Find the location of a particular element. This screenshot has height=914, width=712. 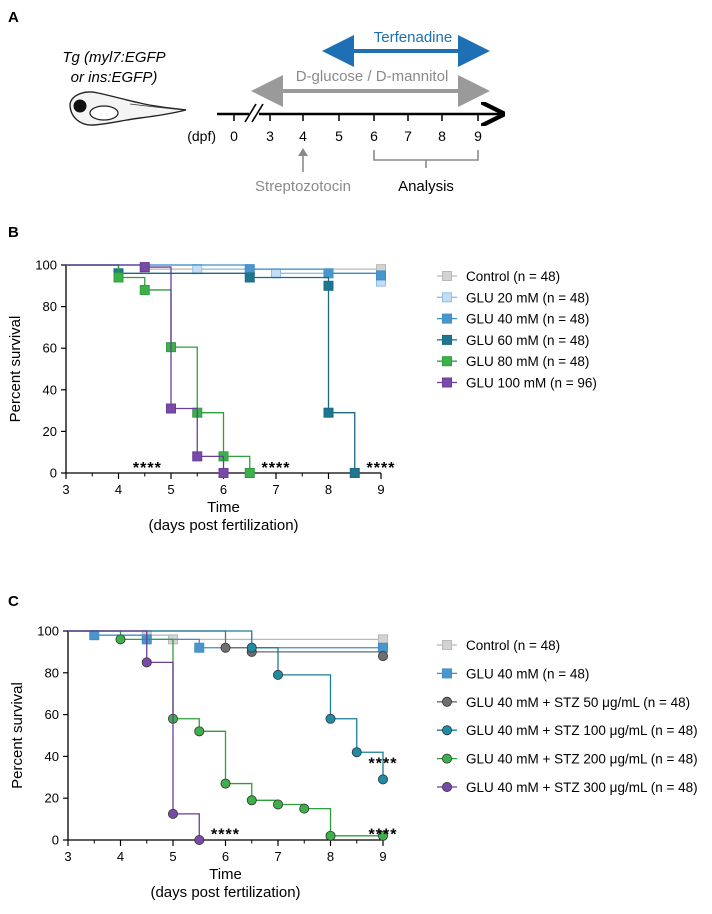

analysis-label: Analysis is located at coordinates (426, 186).